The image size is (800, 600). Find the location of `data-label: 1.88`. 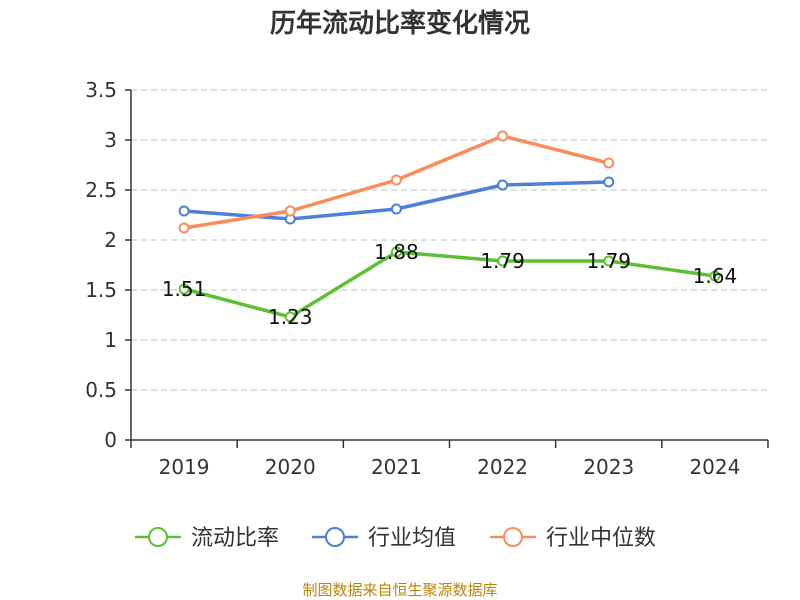

data-label: 1.88 is located at coordinates (396, 252).